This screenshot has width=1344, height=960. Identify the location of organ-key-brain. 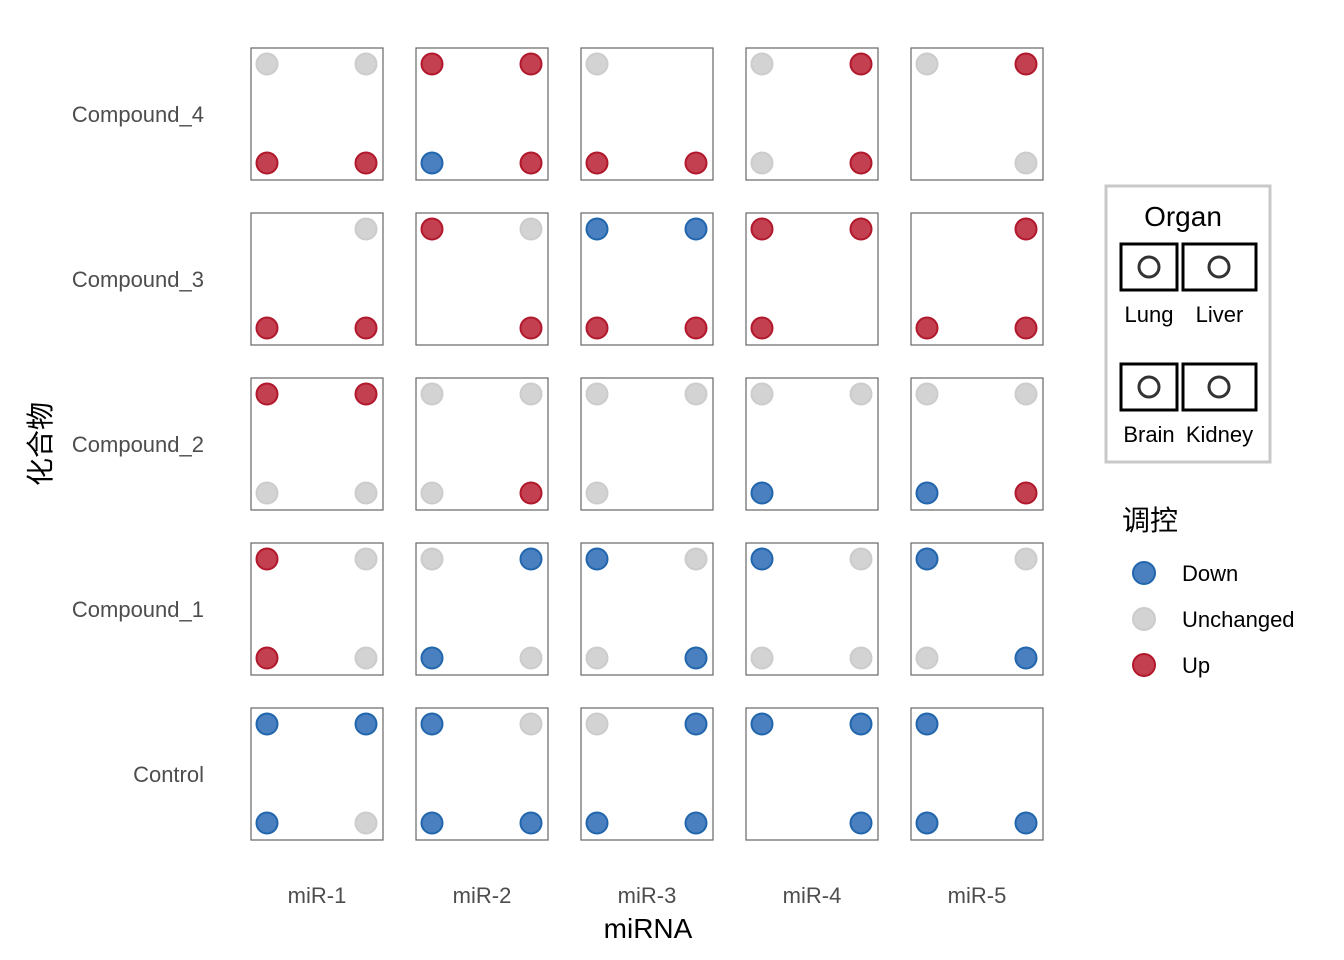
(1149, 387).